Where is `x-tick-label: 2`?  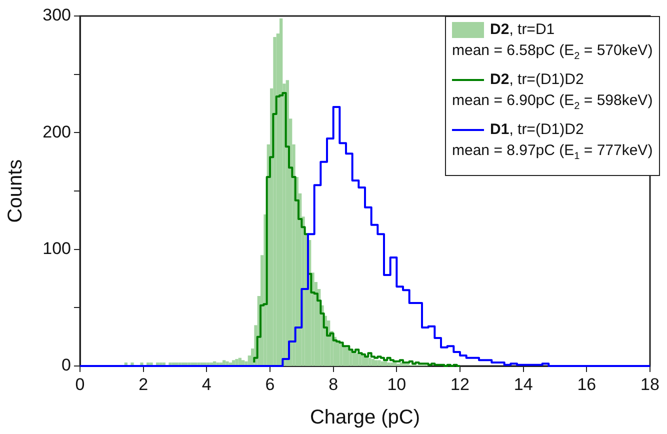 x-tick-label: 2 is located at coordinates (143, 384).